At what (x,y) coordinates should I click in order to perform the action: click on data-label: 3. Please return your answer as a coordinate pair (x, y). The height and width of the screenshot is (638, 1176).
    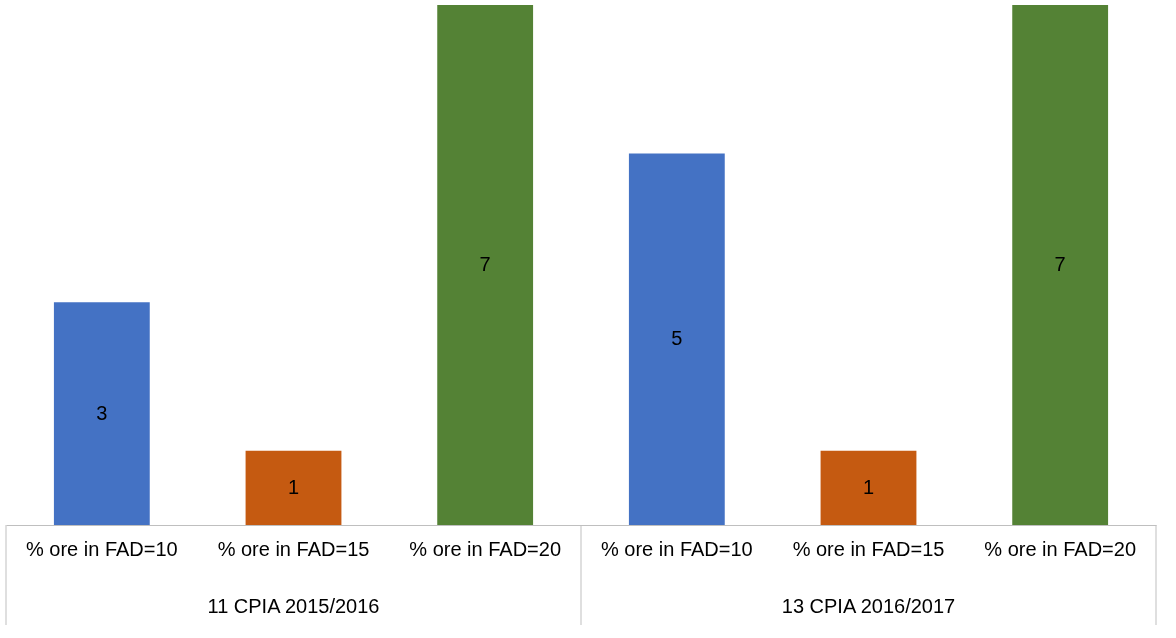
    Looking at the image, I should click on (102, 412).